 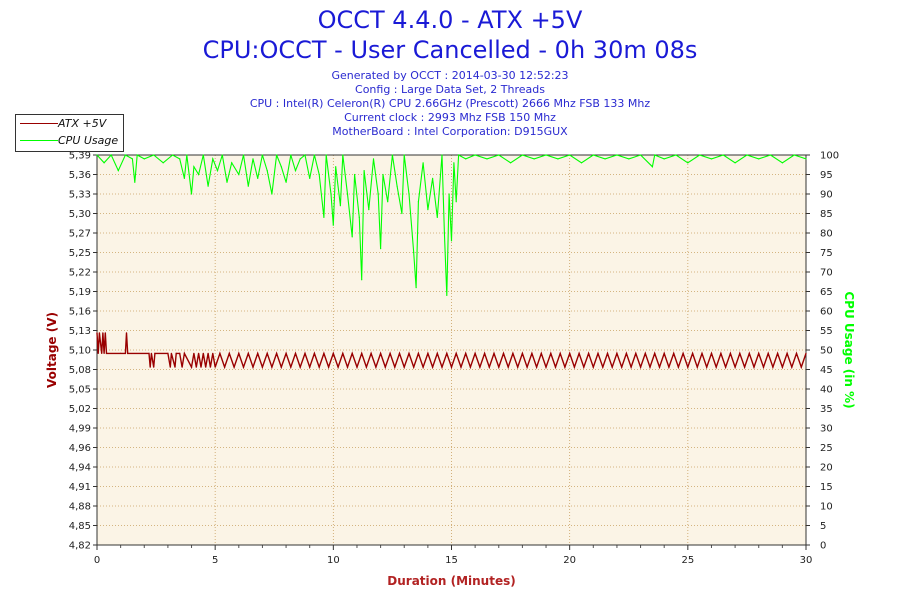 What do you see at coordinates (451, 581) in the screenshot?
I see `x-axis-label: Duration (Minutes)` at bounding box center [451, 581].